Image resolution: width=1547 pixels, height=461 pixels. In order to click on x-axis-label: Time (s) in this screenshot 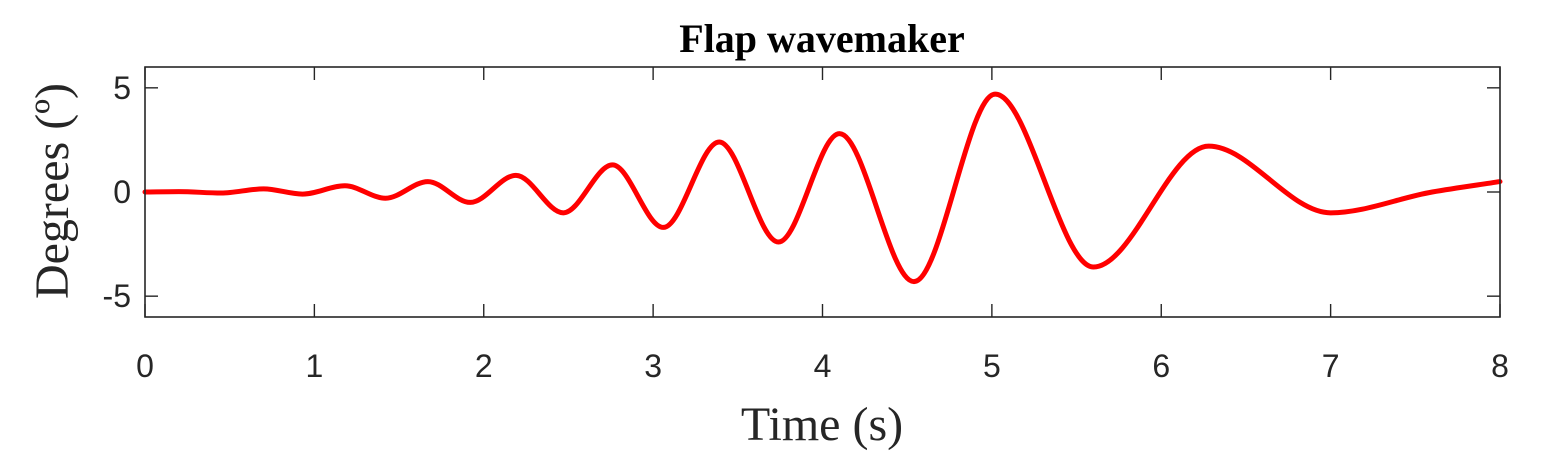, I will do `click(822, 424)`.